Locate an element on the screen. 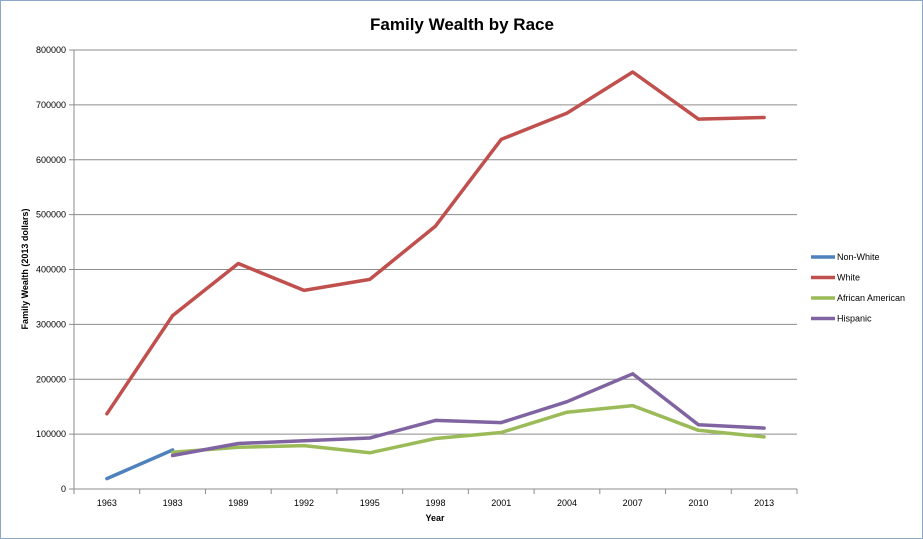 The image size is (923, 539). x-tick-label: 1983 is located at coordinates (173, 503).